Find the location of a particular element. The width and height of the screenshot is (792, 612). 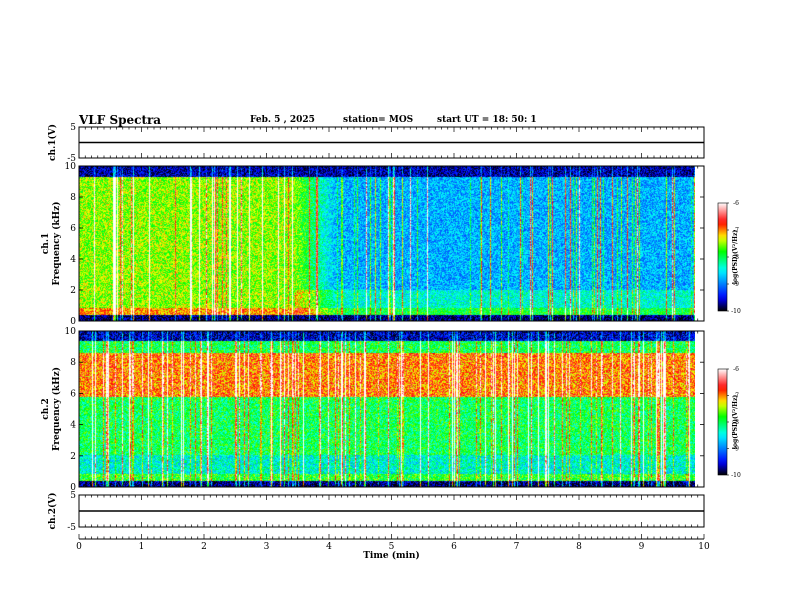

x-tick-label: 3 is located at coordinates (267, 547).